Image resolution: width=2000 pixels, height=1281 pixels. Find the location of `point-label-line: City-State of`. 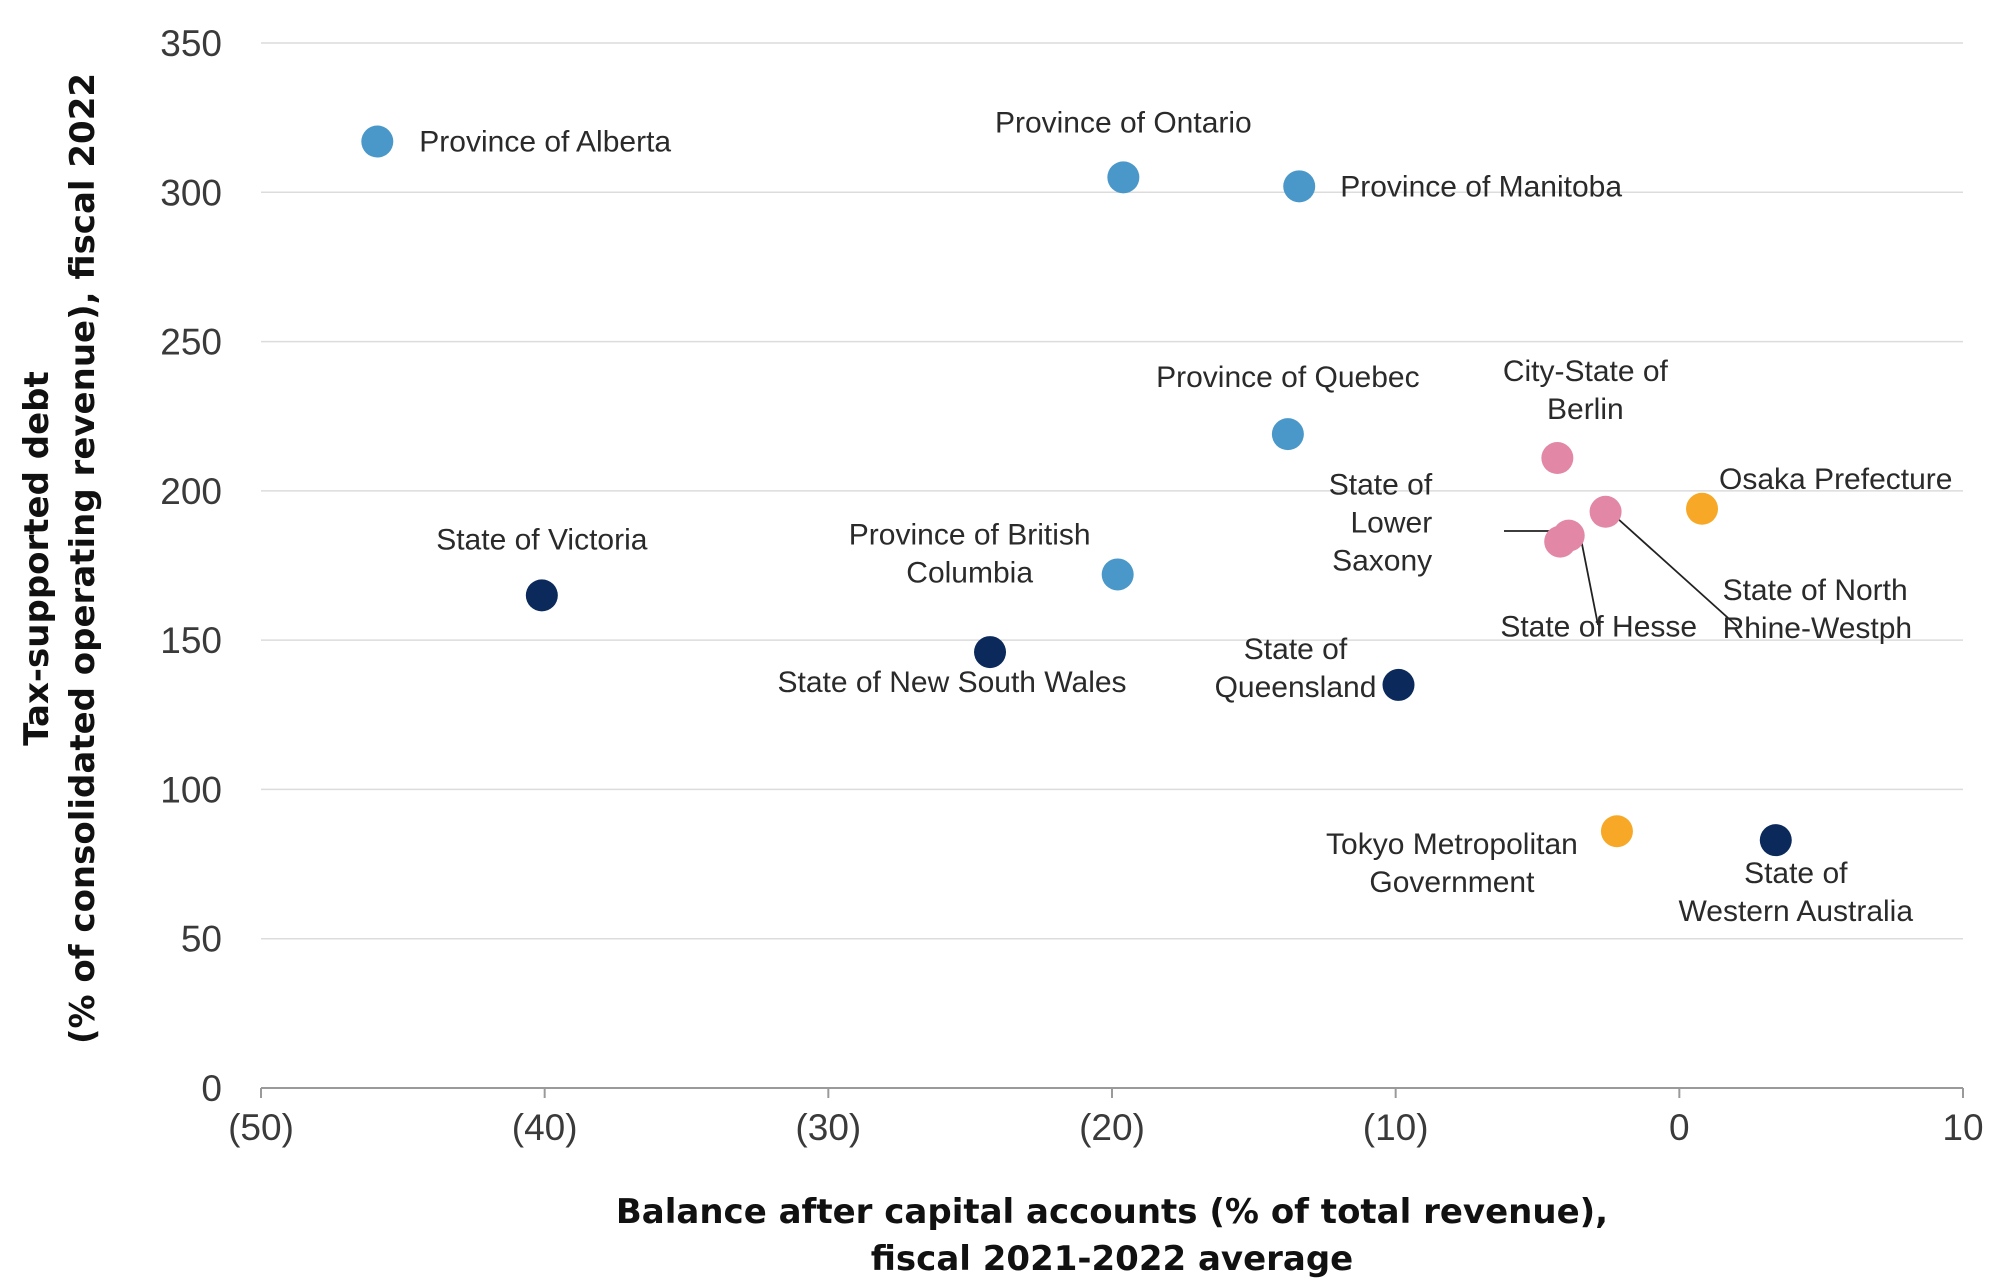

point-label-line: City-State of is located at coordinates (1586, 371).